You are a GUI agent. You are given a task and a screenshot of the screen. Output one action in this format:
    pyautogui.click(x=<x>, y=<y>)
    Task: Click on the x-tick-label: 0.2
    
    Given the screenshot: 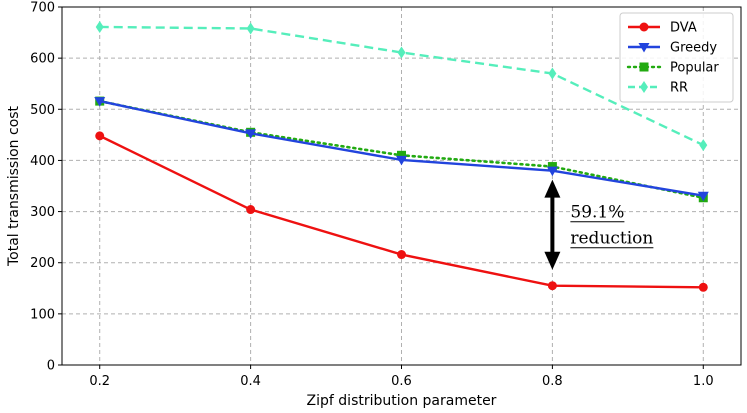 What is the action you would take?
    pyautogui.click(x=99, y=381)
    